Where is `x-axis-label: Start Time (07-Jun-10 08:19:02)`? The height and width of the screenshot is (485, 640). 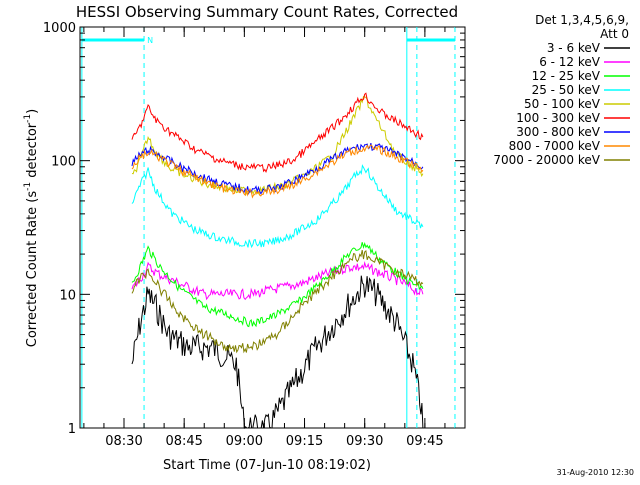 x-axis-label: Start Time (07-Jun-10 08:19:02) is located at coordinates (267, 465).